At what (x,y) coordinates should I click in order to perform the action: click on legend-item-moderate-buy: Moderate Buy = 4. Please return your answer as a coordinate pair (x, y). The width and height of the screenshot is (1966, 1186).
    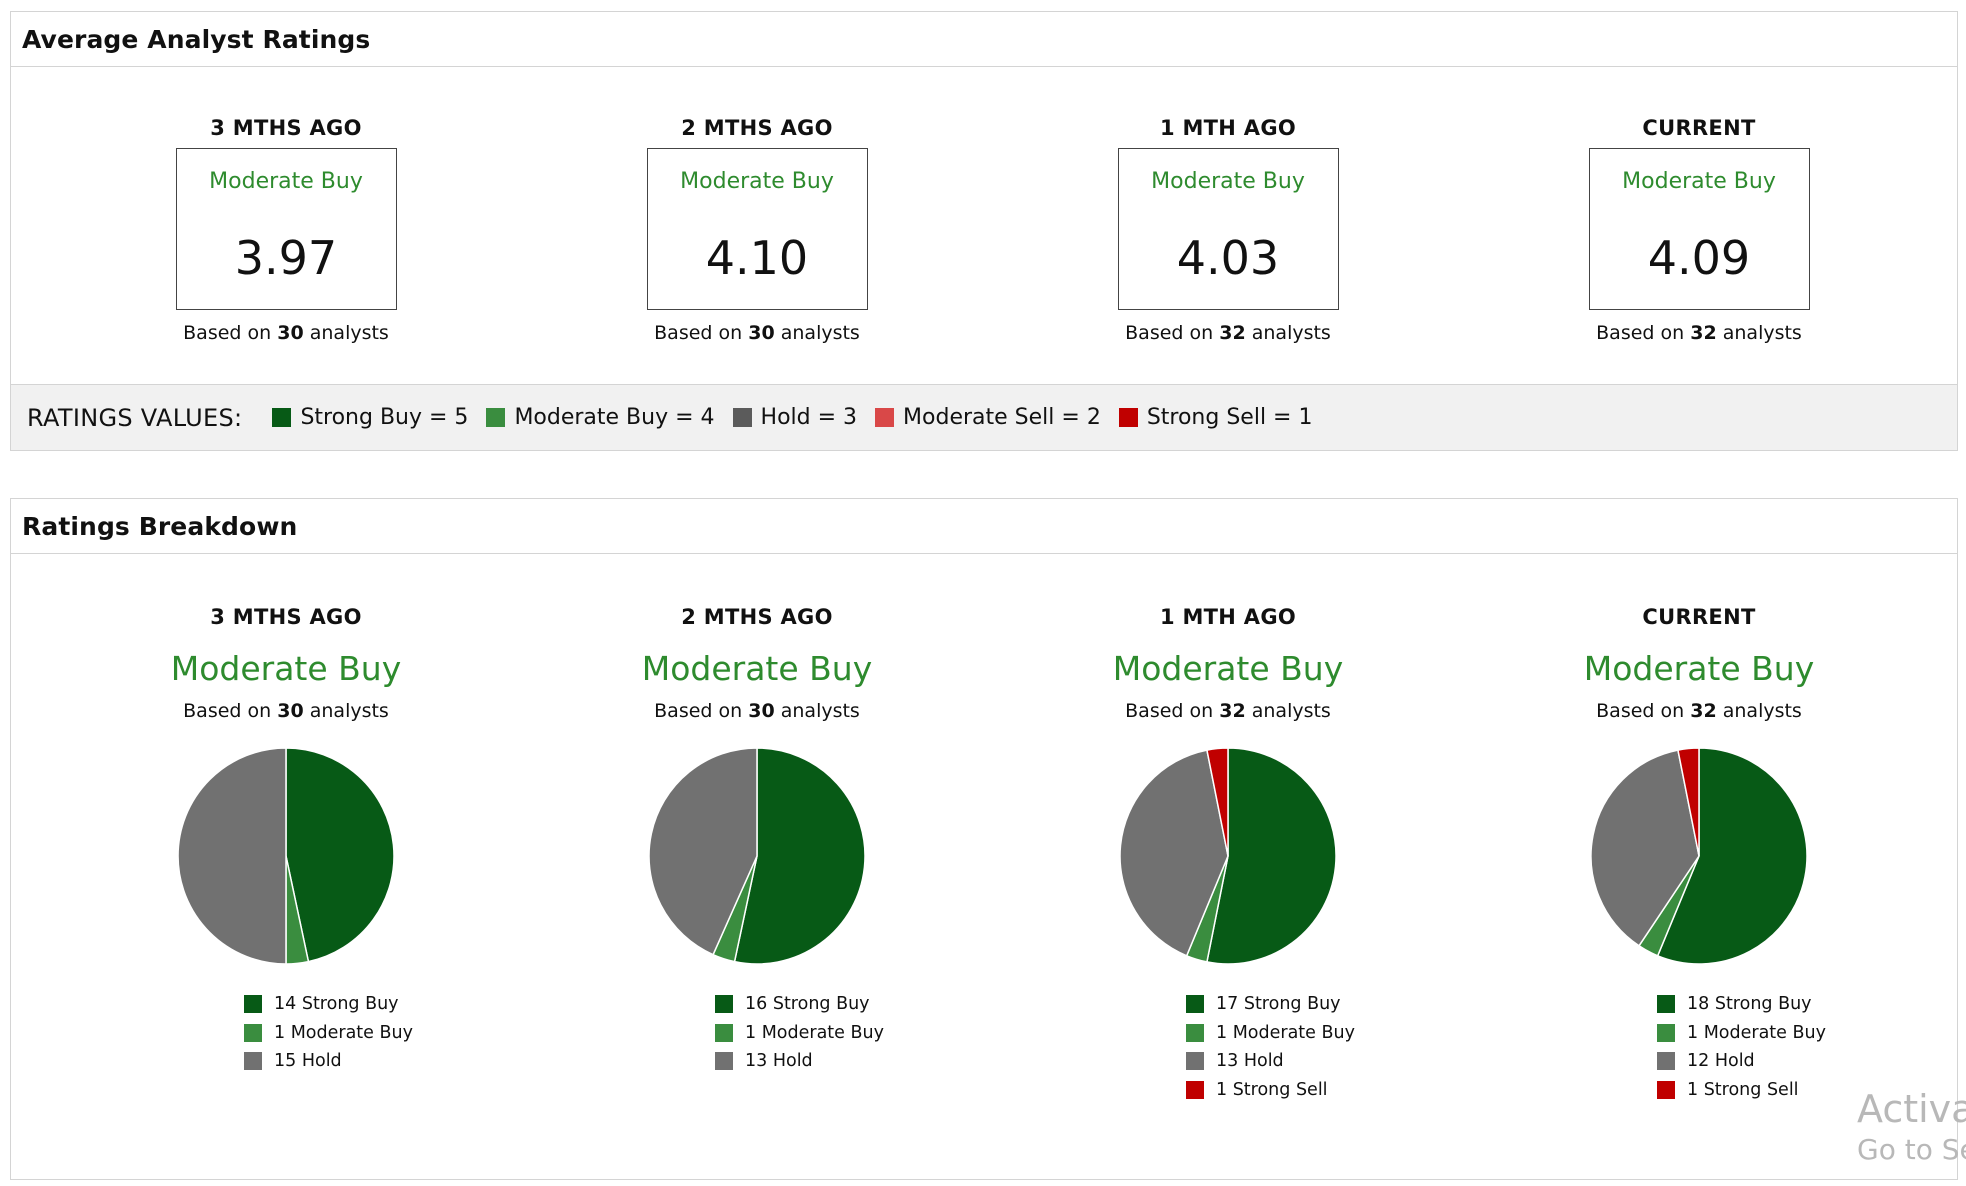
    Looking at the image, I should click on (600, 417).